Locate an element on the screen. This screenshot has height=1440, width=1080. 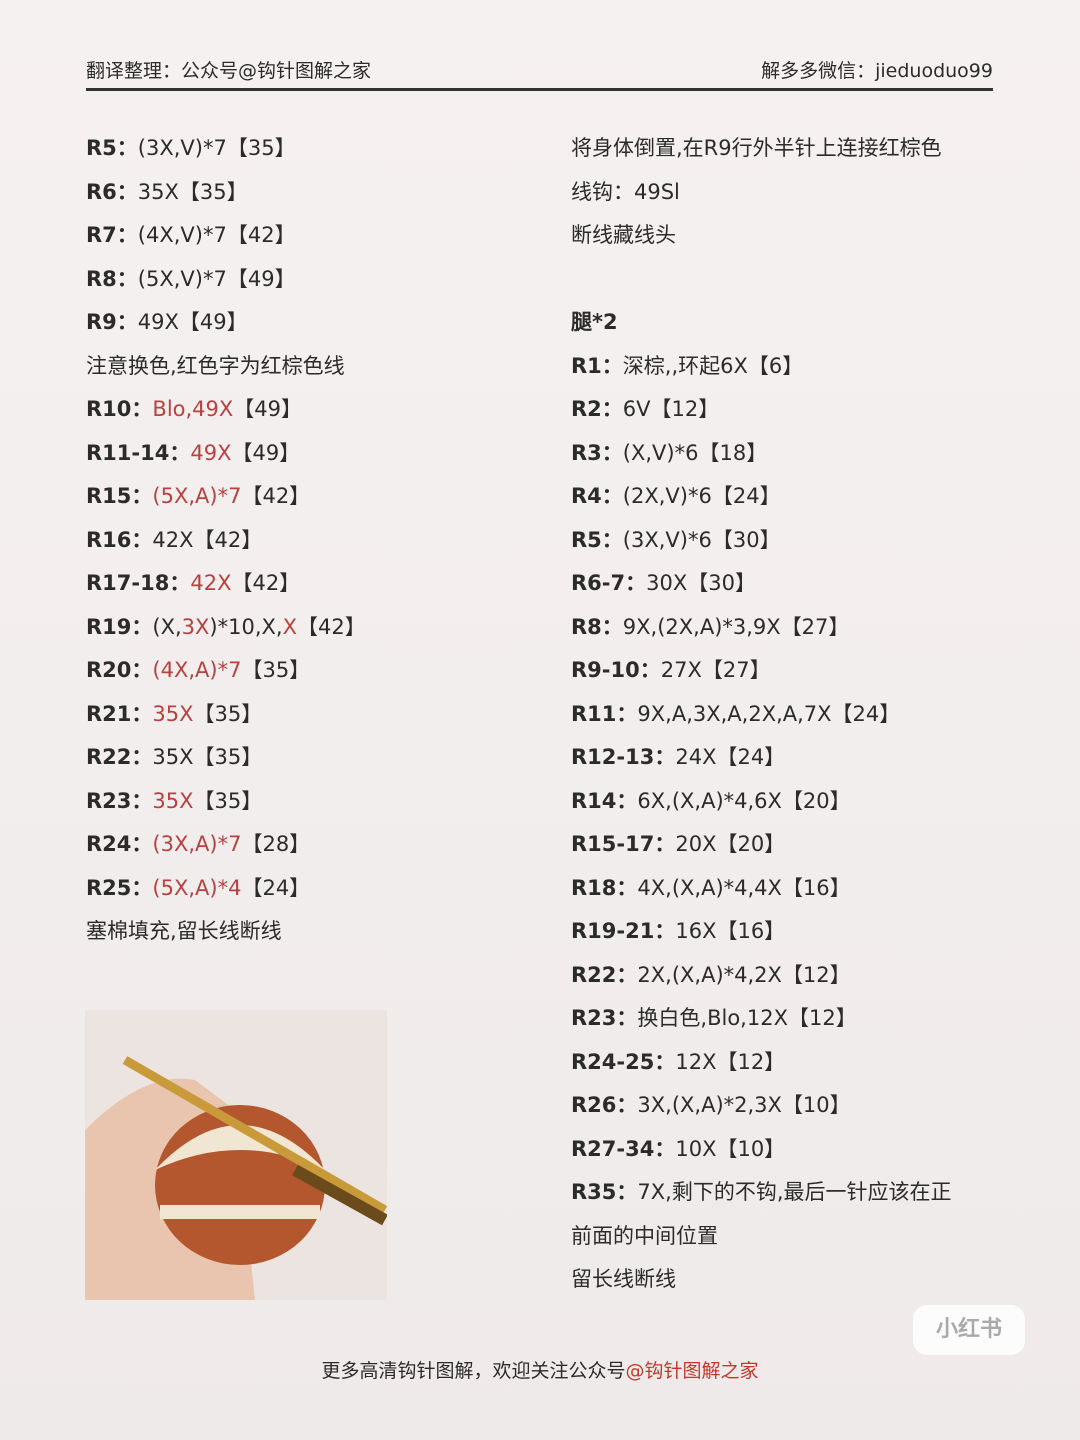
row-label: R19： is located at coordinates (119, 626).